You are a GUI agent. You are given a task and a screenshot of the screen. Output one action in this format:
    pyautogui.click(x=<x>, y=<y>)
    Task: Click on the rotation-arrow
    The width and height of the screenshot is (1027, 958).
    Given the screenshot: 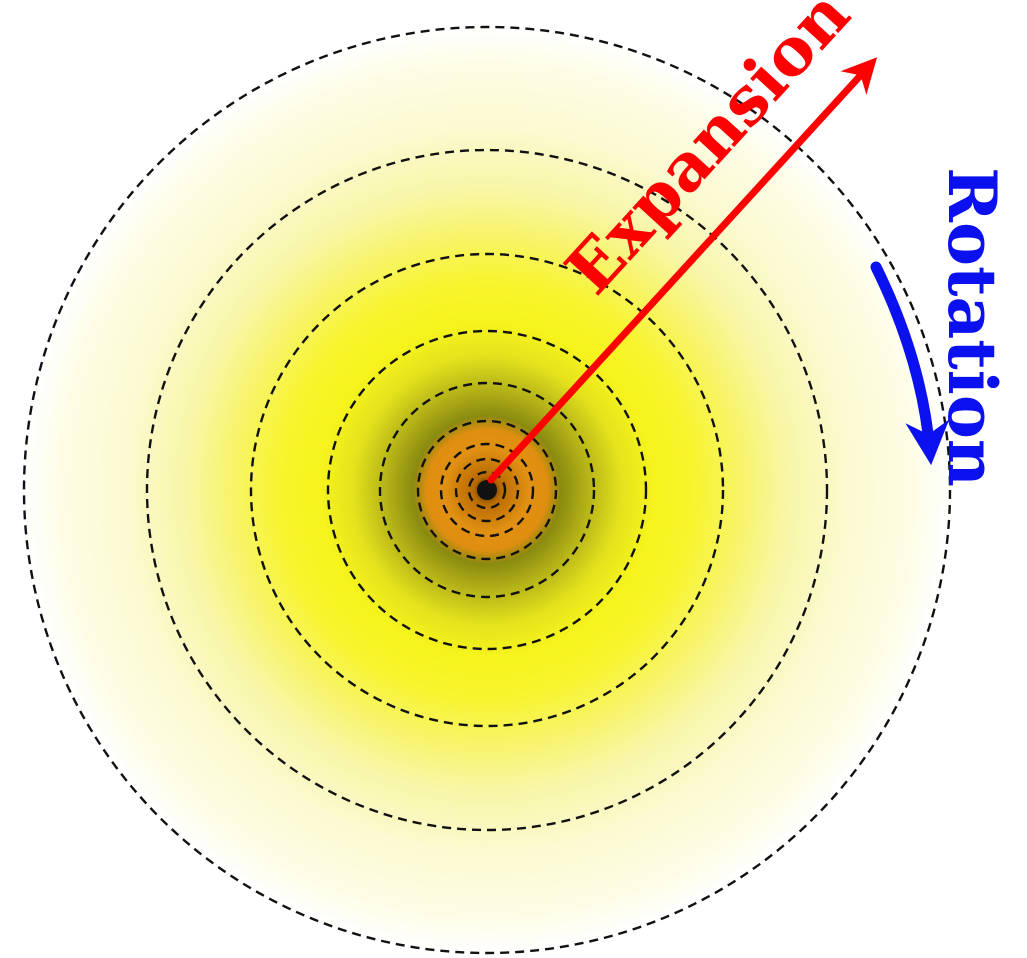 What is the action you would take?
    pyautogui.click(x=910, y=363)
    